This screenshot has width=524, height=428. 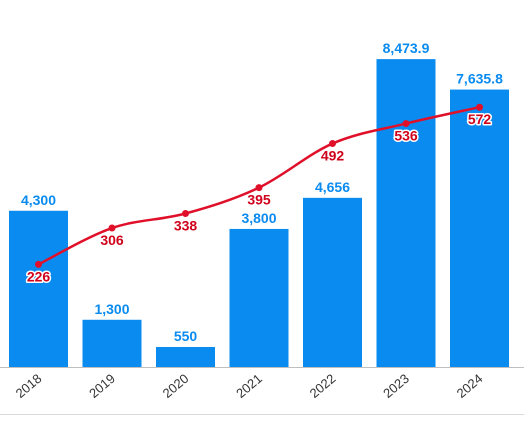 I want to click on line-value-label: 395, so click(x=259, y=200).